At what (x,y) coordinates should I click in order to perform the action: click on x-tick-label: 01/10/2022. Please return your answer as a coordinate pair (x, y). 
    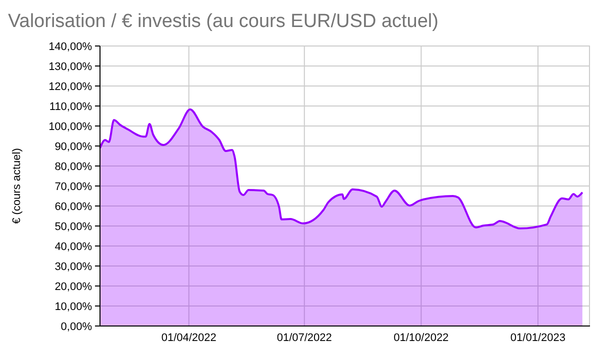
    Looking at the image, I should click on (421, 338).